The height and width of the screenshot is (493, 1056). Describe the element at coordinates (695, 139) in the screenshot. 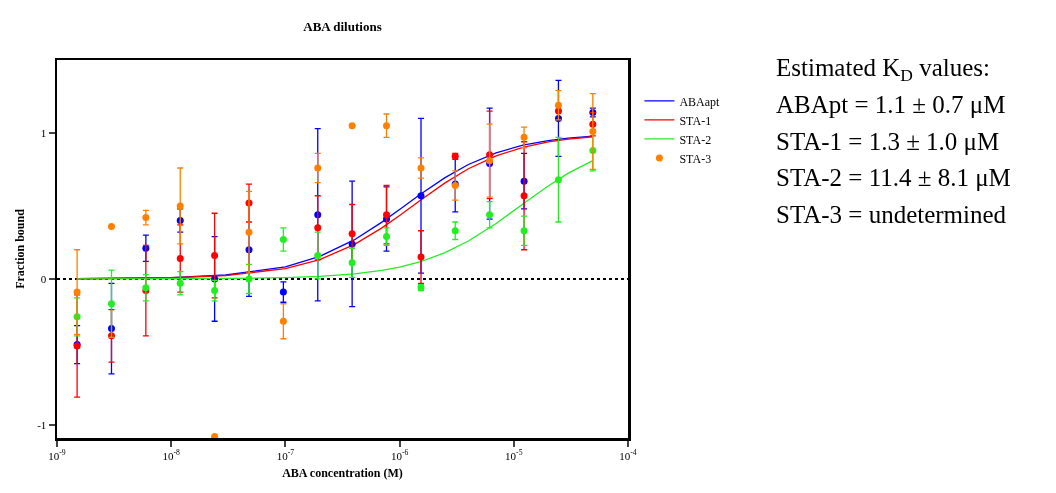

I see `legend-label: STA-2` at that location.